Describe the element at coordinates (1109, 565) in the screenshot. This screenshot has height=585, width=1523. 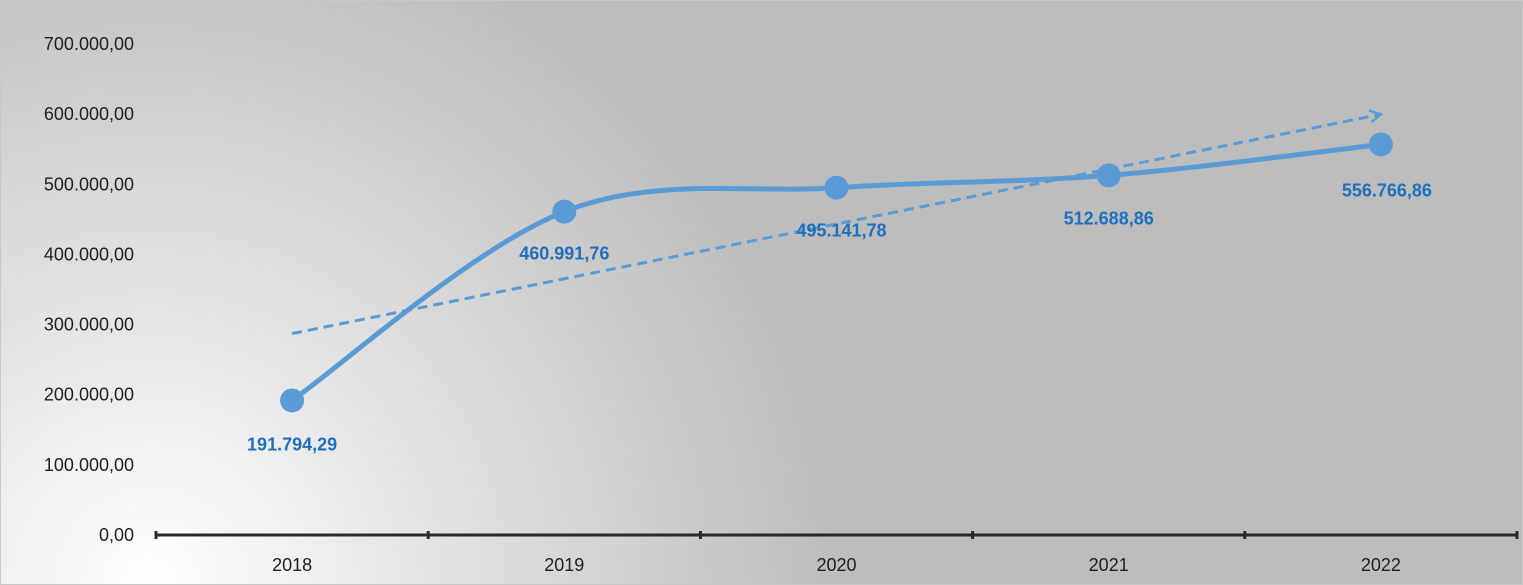
I see `x-tick-label: 2021` at that location.